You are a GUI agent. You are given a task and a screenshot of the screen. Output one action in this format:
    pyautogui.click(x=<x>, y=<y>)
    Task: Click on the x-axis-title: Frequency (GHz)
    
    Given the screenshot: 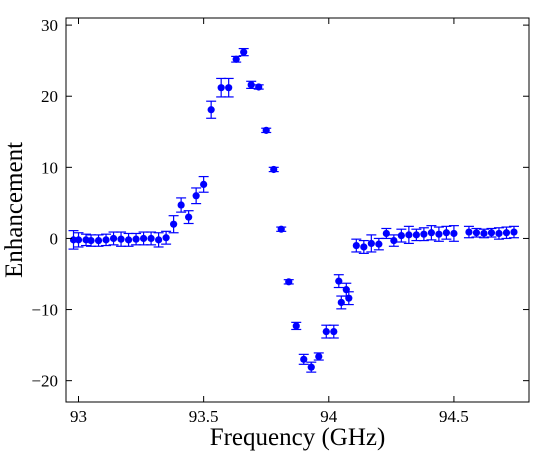 What is the action you would take?
    pyautogui.click(x=298, y=437)
    